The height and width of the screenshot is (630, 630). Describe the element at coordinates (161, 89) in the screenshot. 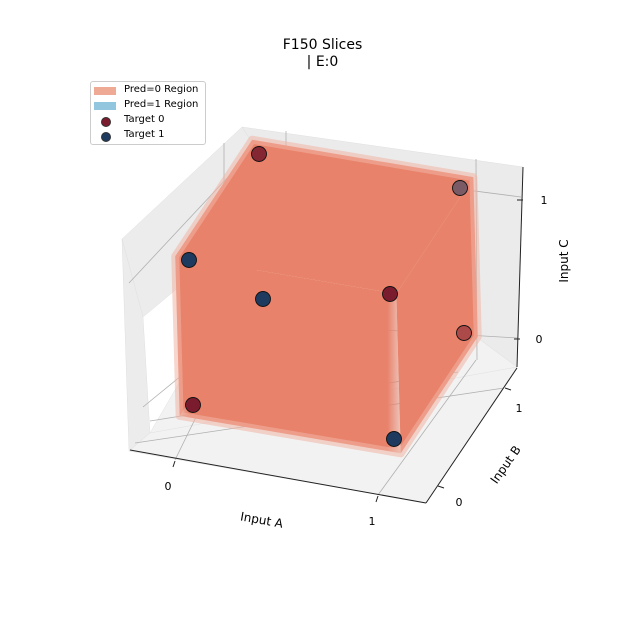

I see `legend-label-pred0: Pred=0 Region` at that location.